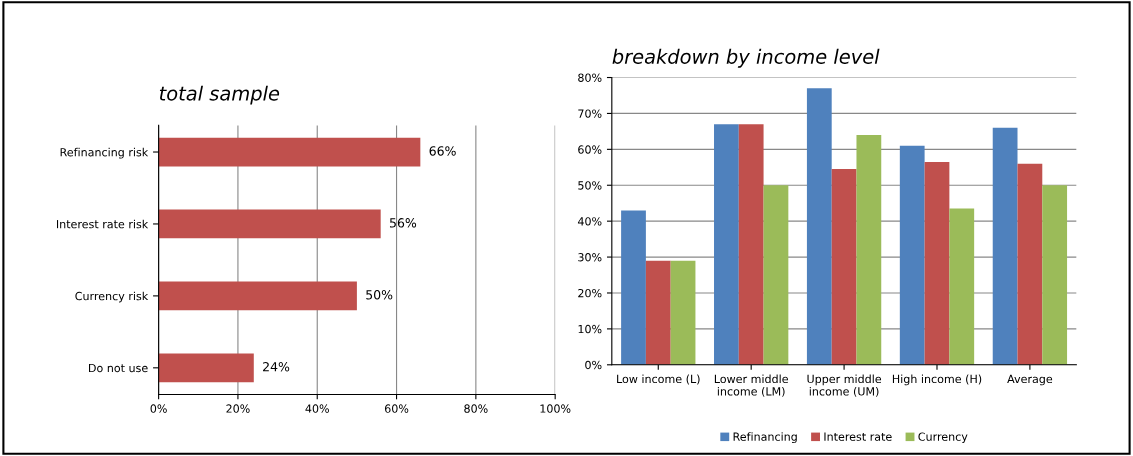 This screenshot has height=456, width=1133. What do you see at coordinates (590, 149) in the screenshot?
I see `y-tick-label: 60%` at bounding box center [590, 149].